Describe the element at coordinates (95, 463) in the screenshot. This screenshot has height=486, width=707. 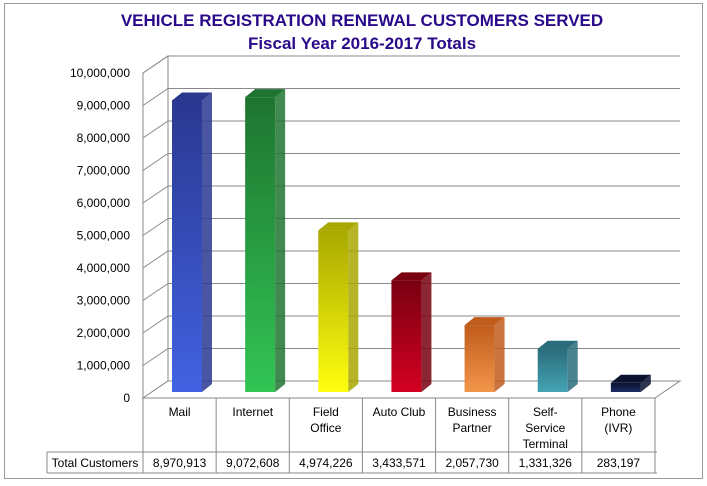
I see `series-name-cell: Total Customers` at that location.